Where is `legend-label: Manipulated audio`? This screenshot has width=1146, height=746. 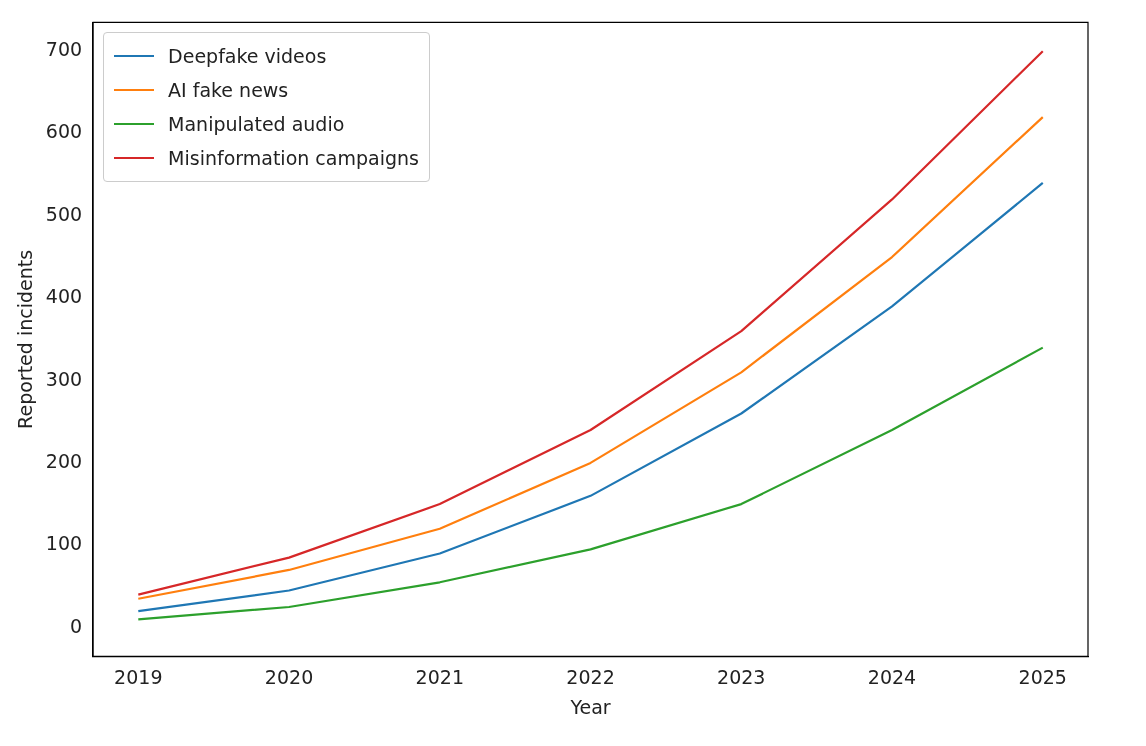
legend-label: Manipulated audio is located at coordinates (256, 124).